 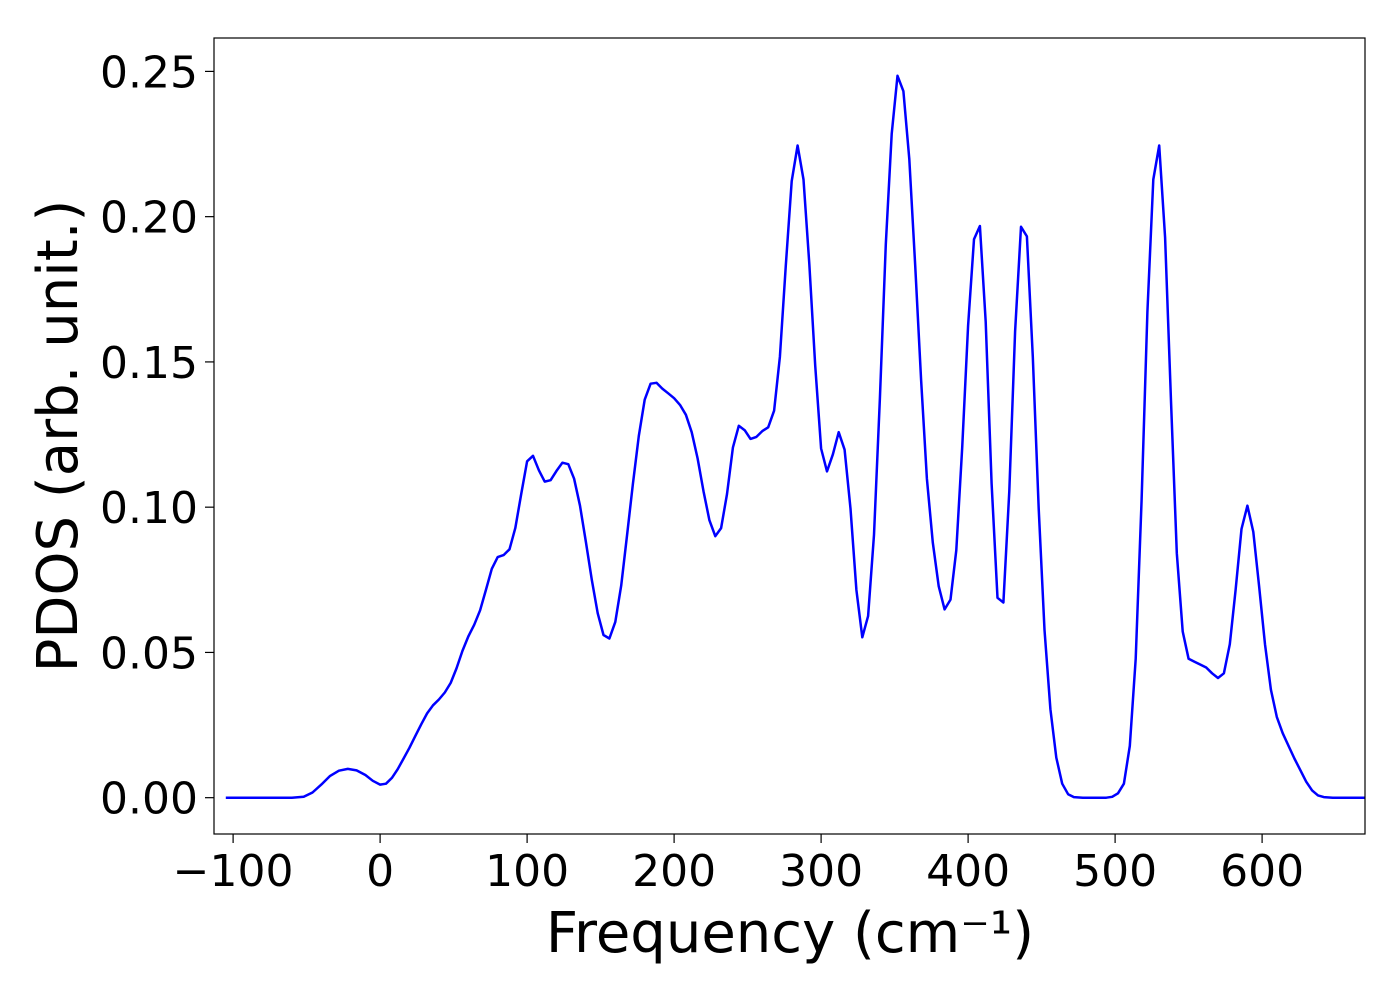 What do you see at coordinates (674, 871) in the screenshot?
I see `x-tick-label: 200` at bounding box center [674, 871].